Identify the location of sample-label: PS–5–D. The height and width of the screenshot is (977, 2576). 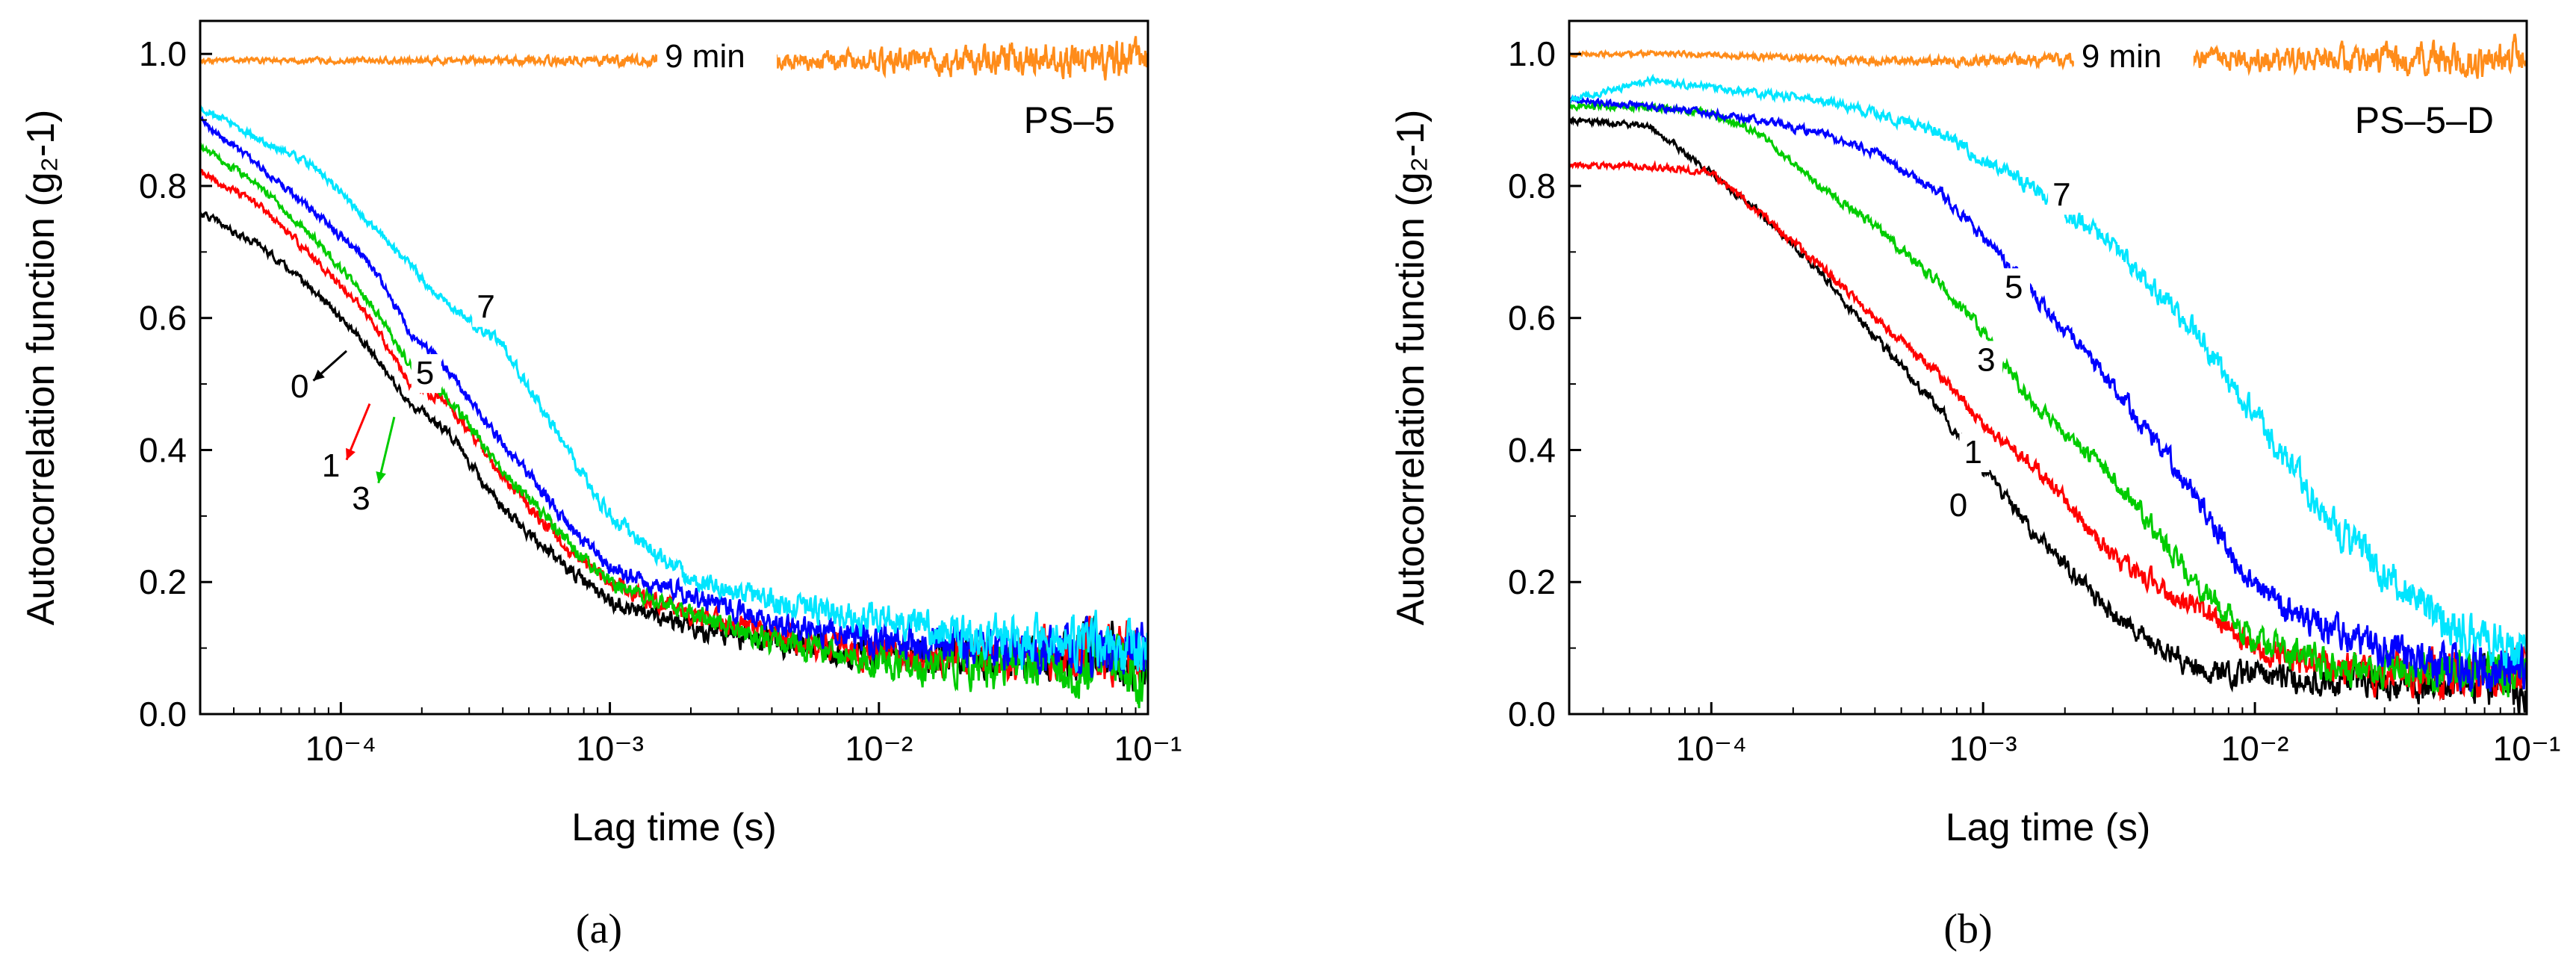
(2424, 120).